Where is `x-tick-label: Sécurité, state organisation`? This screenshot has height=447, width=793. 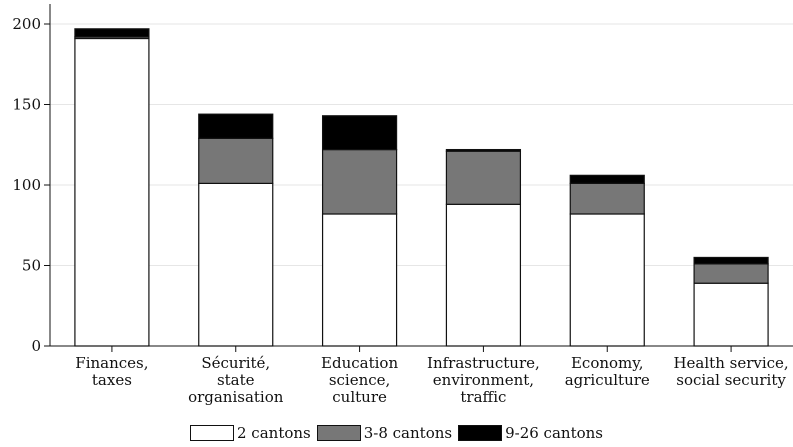 x-tick-label: Sécurité, state organisation is located at coordinates (236, 380).